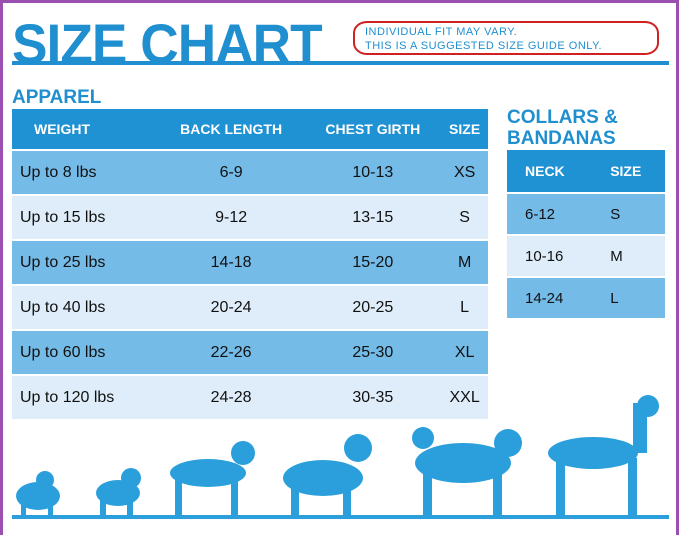 The height and width of the screenshot is (535, 679). Describe the element at coordinates (550, 255) in the screenshot. I see `table-cell: 10-16` at that location.